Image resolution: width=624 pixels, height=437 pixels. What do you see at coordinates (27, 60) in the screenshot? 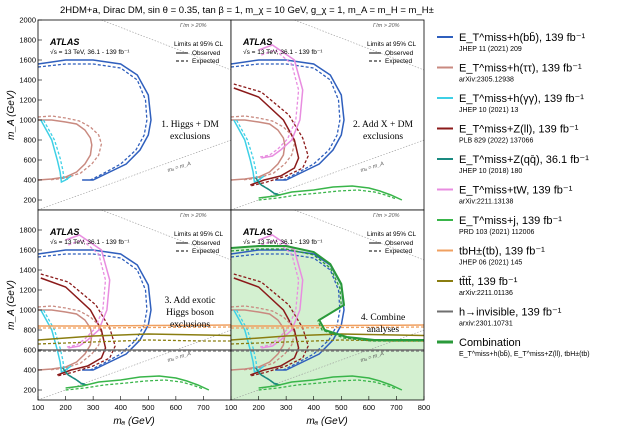
I see `y-tick-label: 1600` at bounding box center [27, 60].